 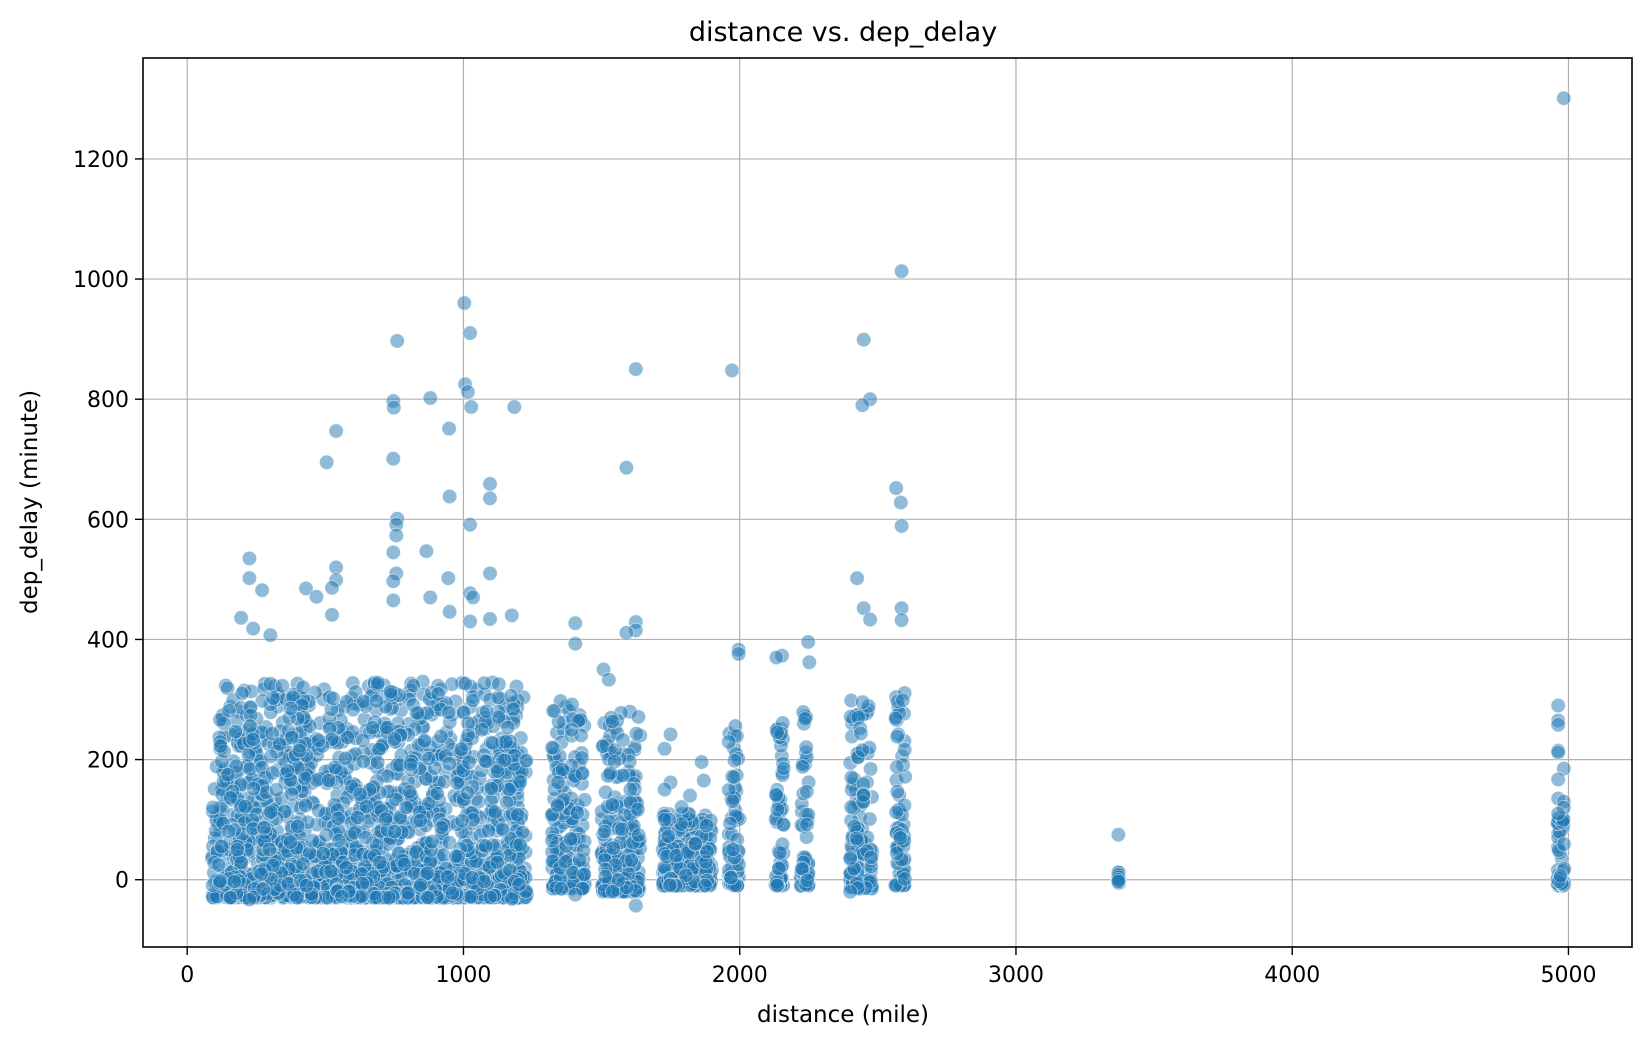 I want to click on y-axis-title: dep_delay (minute), so click(x=30, y=502).